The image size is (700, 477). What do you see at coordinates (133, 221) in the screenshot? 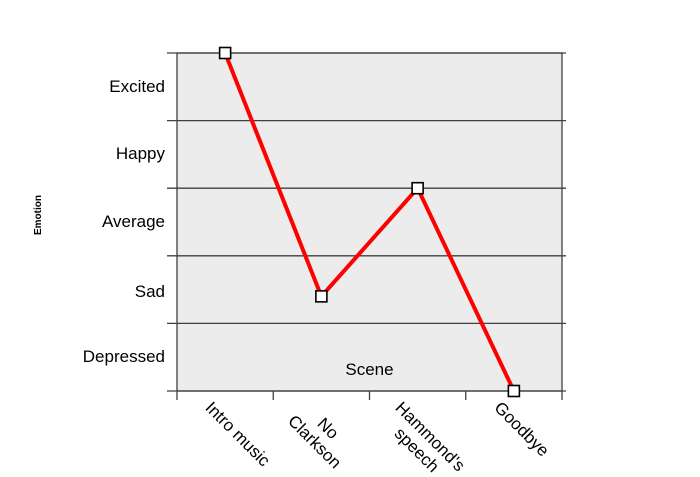
I see `y-tick-label-average: Average` at bounding box center [133, 221].